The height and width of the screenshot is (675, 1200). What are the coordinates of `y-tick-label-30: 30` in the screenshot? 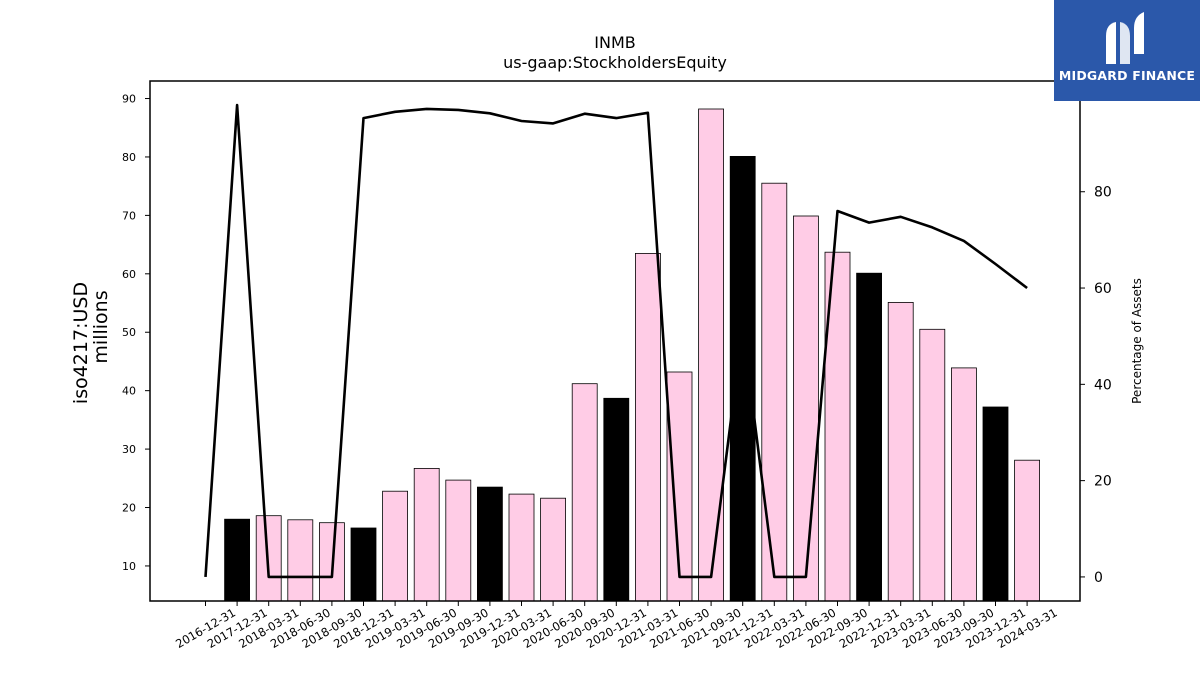 It's located at (129, 449).